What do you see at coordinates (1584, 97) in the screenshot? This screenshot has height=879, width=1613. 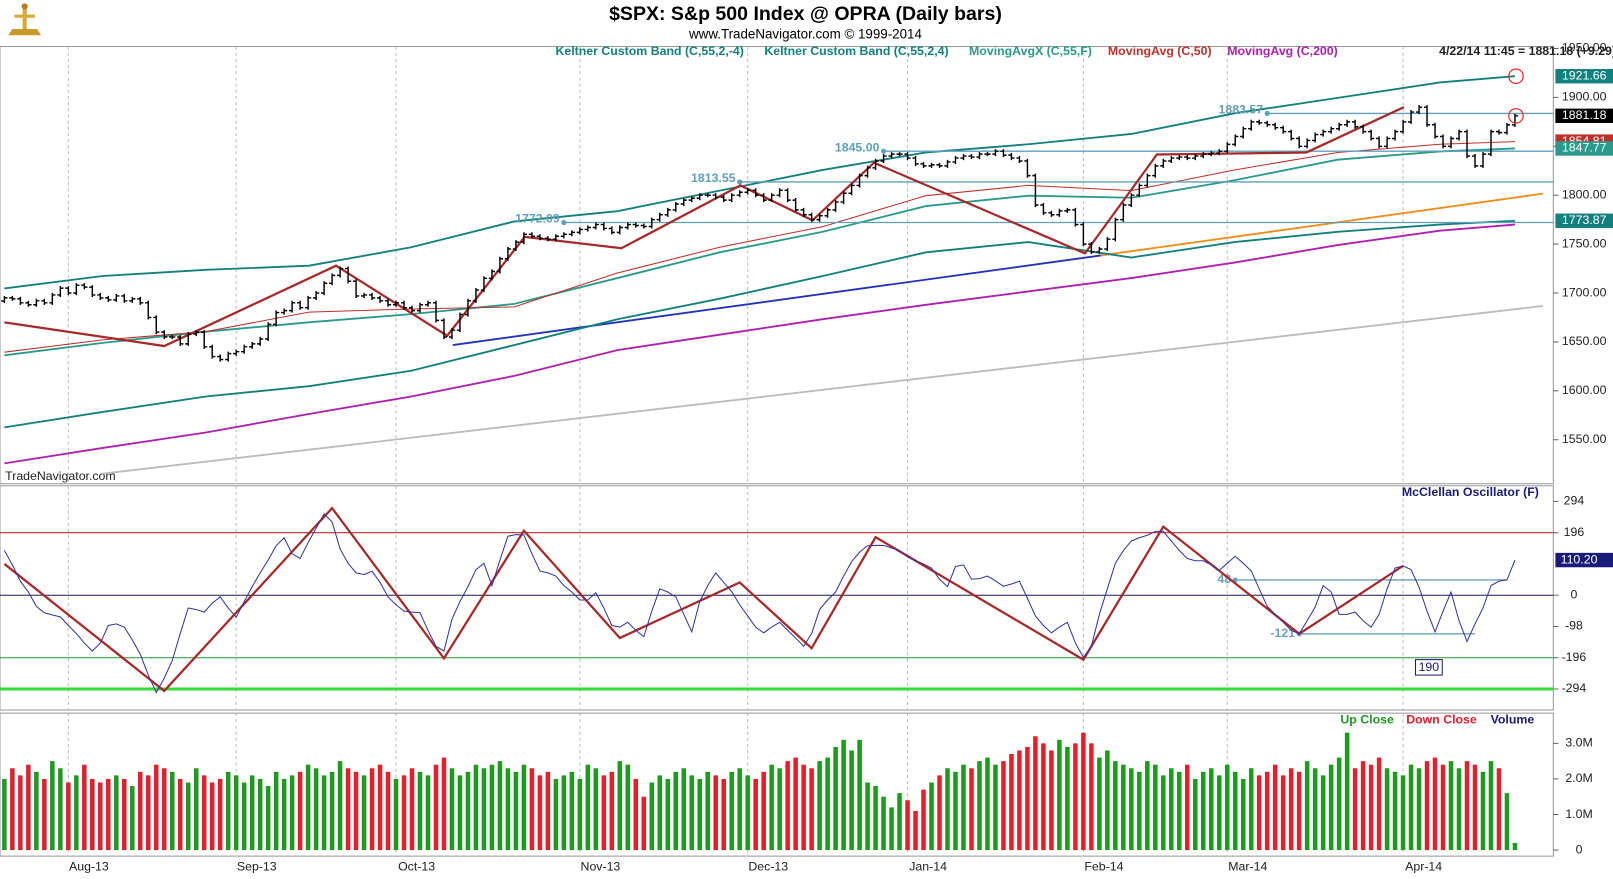 I see `y-tick-label: 1900.00` at bounding box center [1584, 97].